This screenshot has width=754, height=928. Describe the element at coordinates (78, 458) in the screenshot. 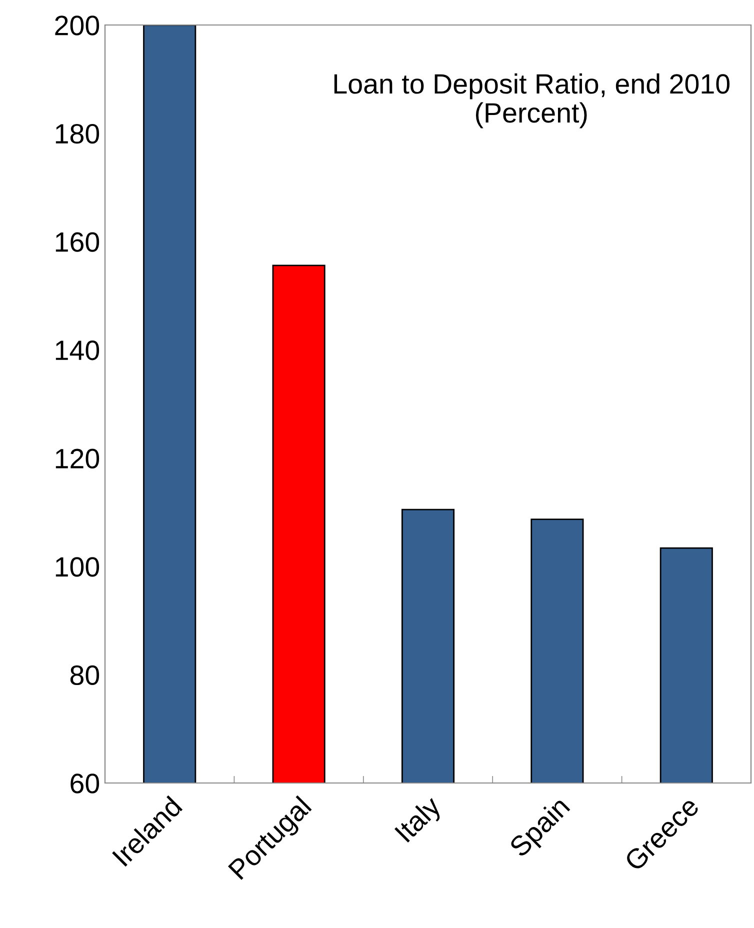

I see `y-tick-label: 120` at that location.